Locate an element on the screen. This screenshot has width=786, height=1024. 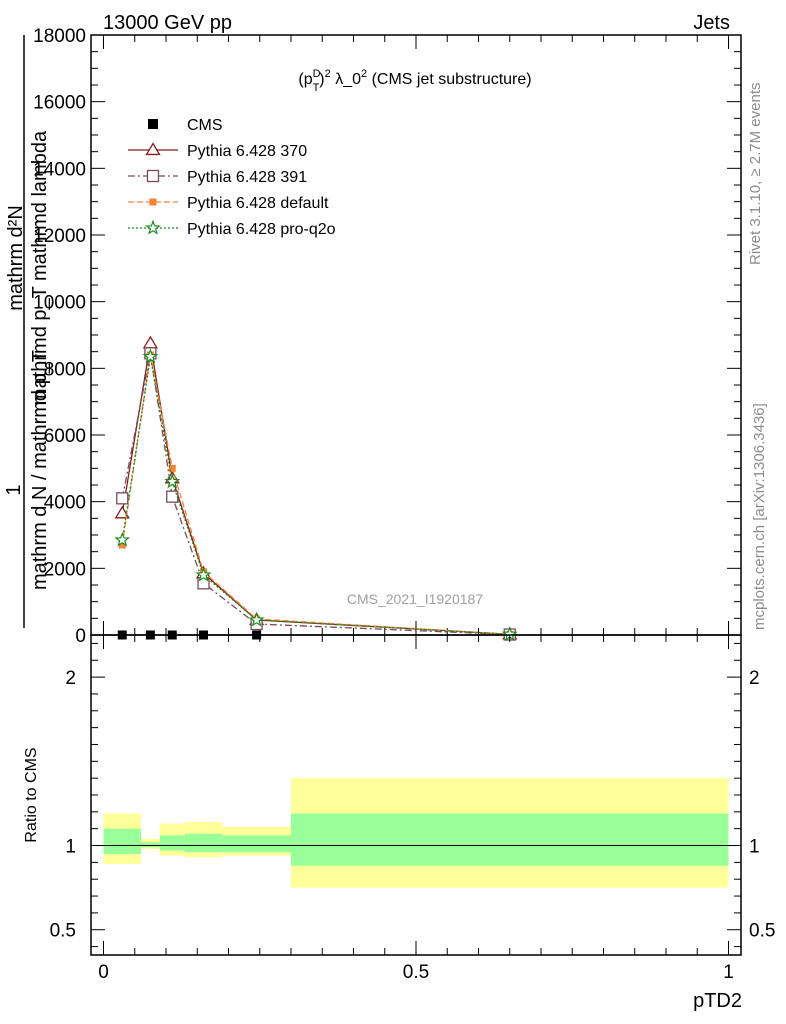
ratio-y-tick-label-right: 2 is located at coordinates (754, 678).